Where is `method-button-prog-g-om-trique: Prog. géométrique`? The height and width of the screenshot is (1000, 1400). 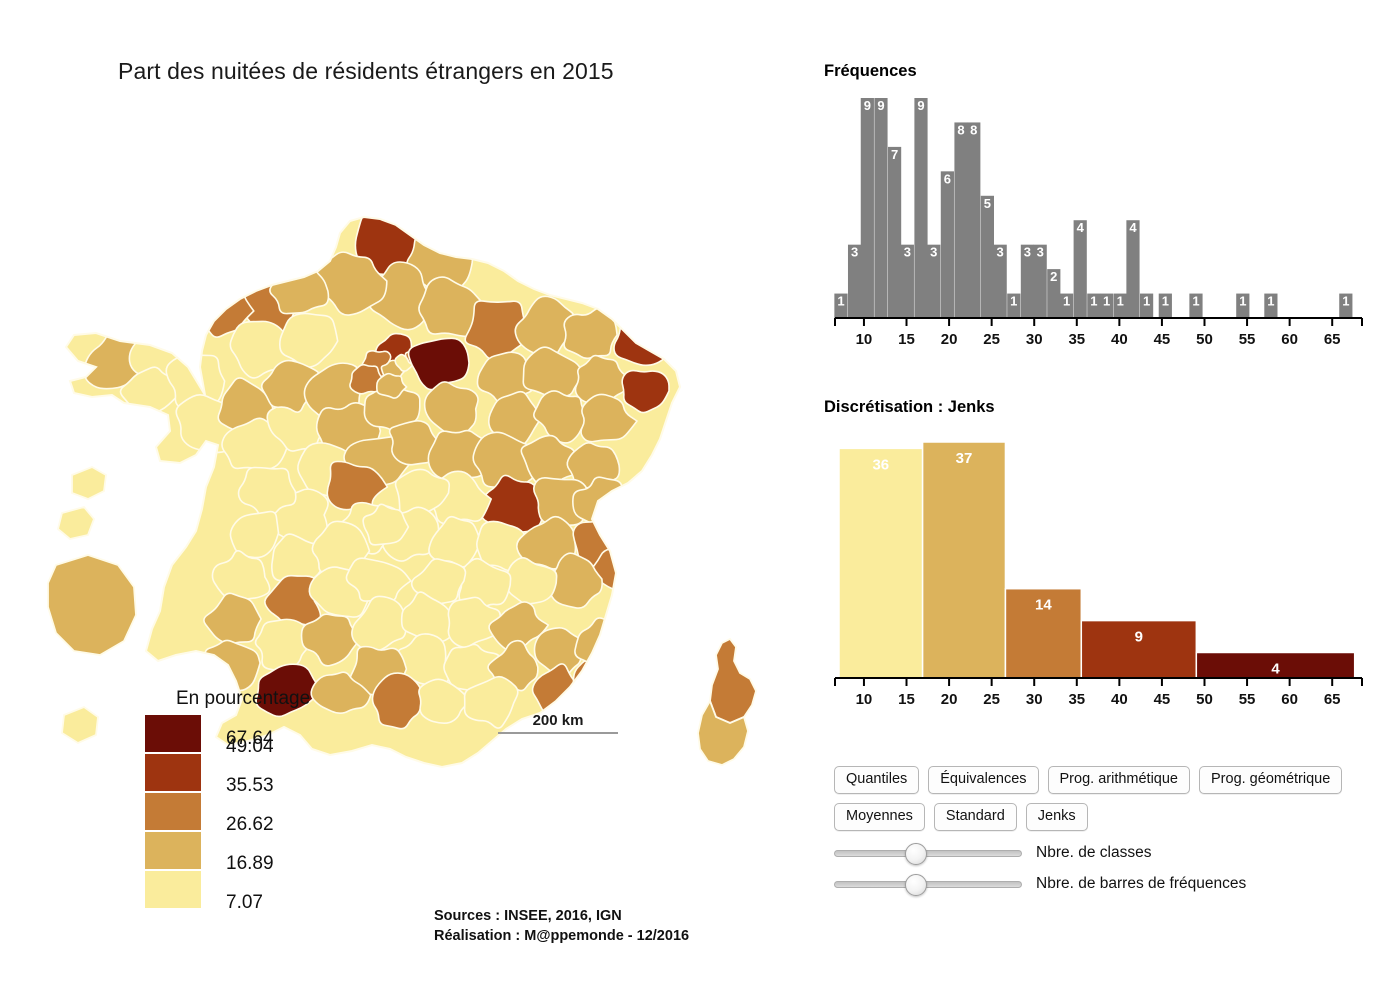
method-button-prog-g-om-trique: Prog. géométrique is located at coordinates (1271, 780).